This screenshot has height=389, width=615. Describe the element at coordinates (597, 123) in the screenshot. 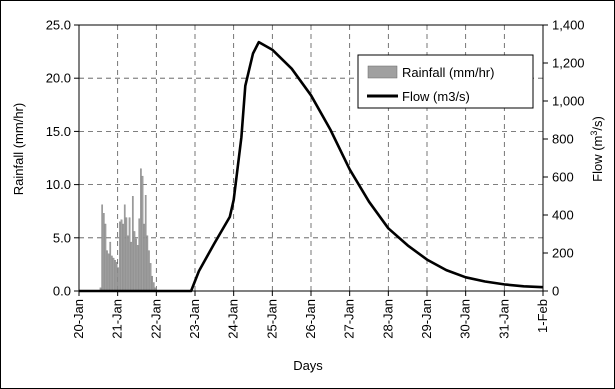

I see `right-axis-title-suffix: /s)` at that location.